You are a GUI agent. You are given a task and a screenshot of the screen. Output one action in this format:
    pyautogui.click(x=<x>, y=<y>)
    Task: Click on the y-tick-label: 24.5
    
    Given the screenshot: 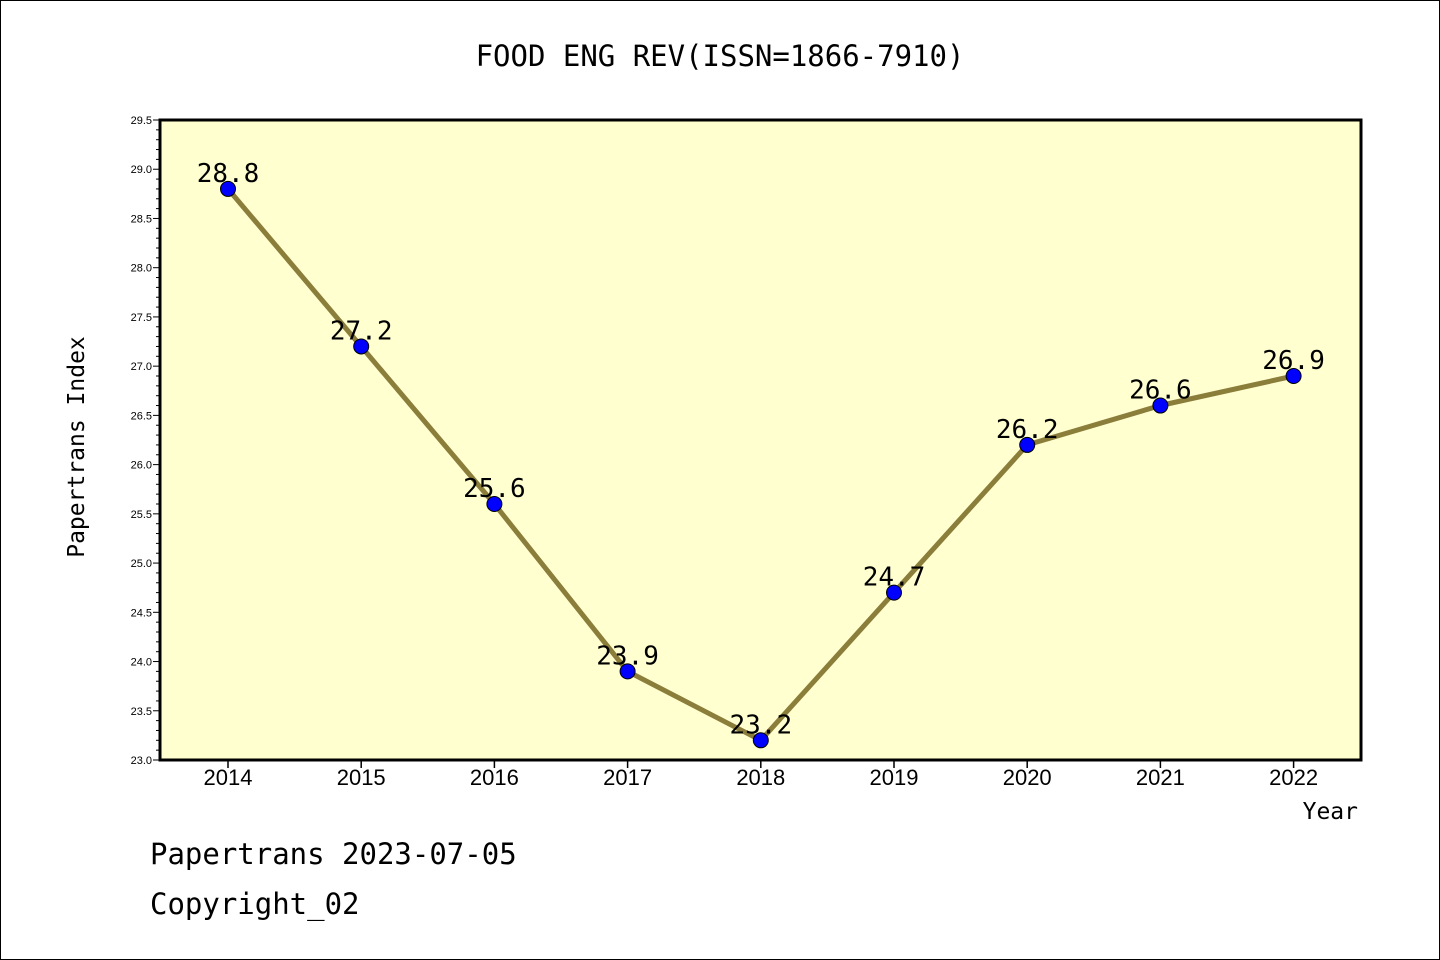 What is the action you would take?
    pyautogui.click(x=141, y=613)
    